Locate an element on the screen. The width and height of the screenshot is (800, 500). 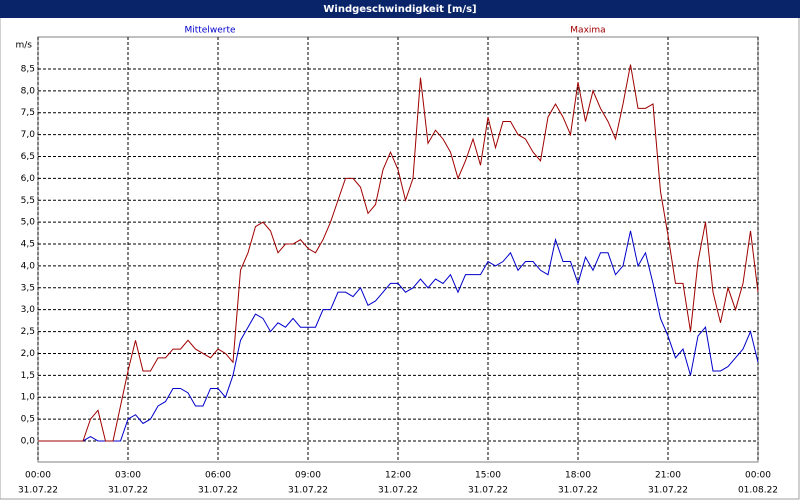
x-tick-label: 12:00 is located at coordinates (398, 476).